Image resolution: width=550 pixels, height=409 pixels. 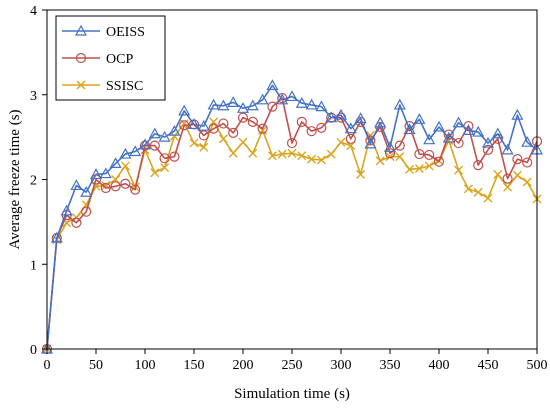 What do you see at coordinates (81, 30) in the screenshot?
I see `legend-marker-oeiss` at bounding box center [81, 30].